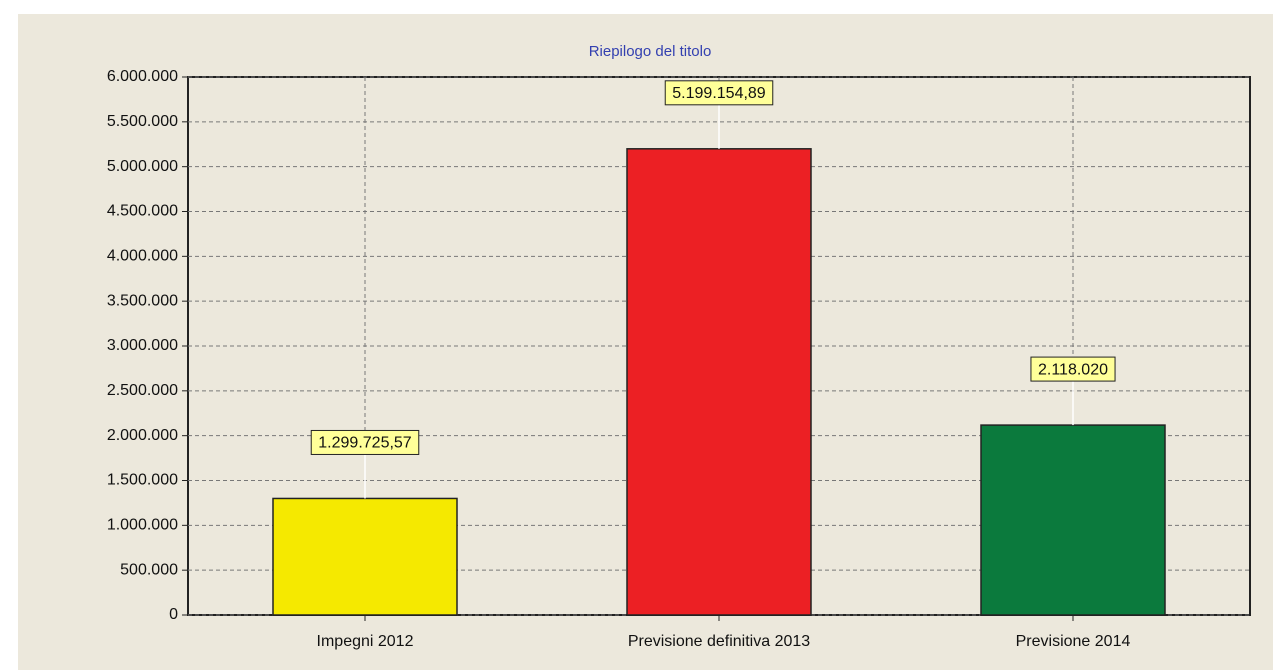 The image size is (1273, 670). I want to click on value-label: 2.118.020, so click(1073, 369).